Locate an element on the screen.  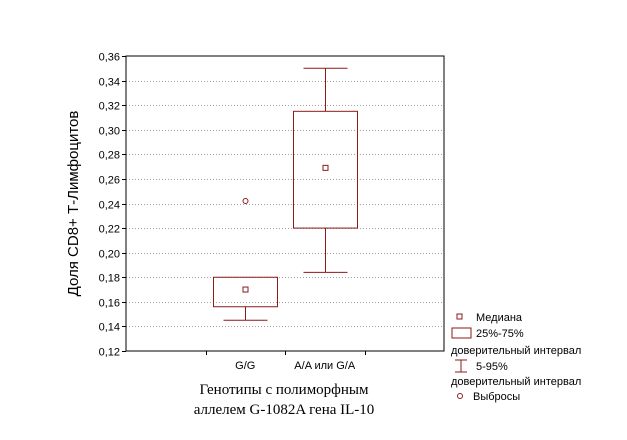
y-tick-label: 0,16 is located at coordinates (109, 304).